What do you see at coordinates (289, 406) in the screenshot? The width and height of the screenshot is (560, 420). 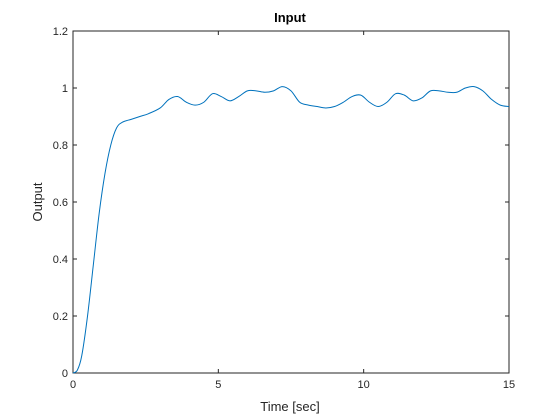 I see `x-axis-label: Time [sec]` at bounding box center [289, 406].